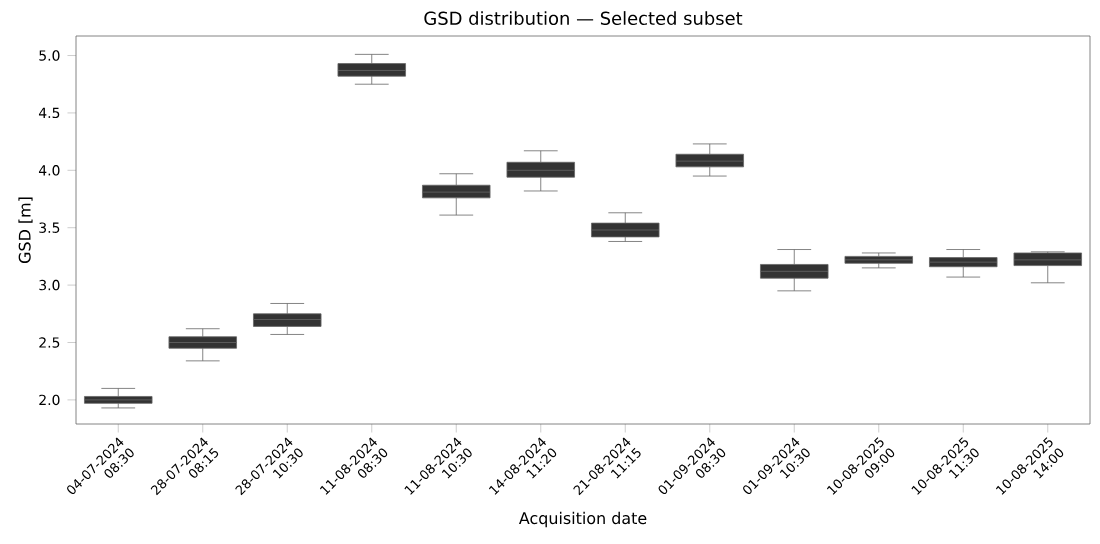  What do you see at coordinates (583, 18) in the screenshot?
I see `chart-title: GSD distribution — Selected subset` at bounding box center [583, 18].